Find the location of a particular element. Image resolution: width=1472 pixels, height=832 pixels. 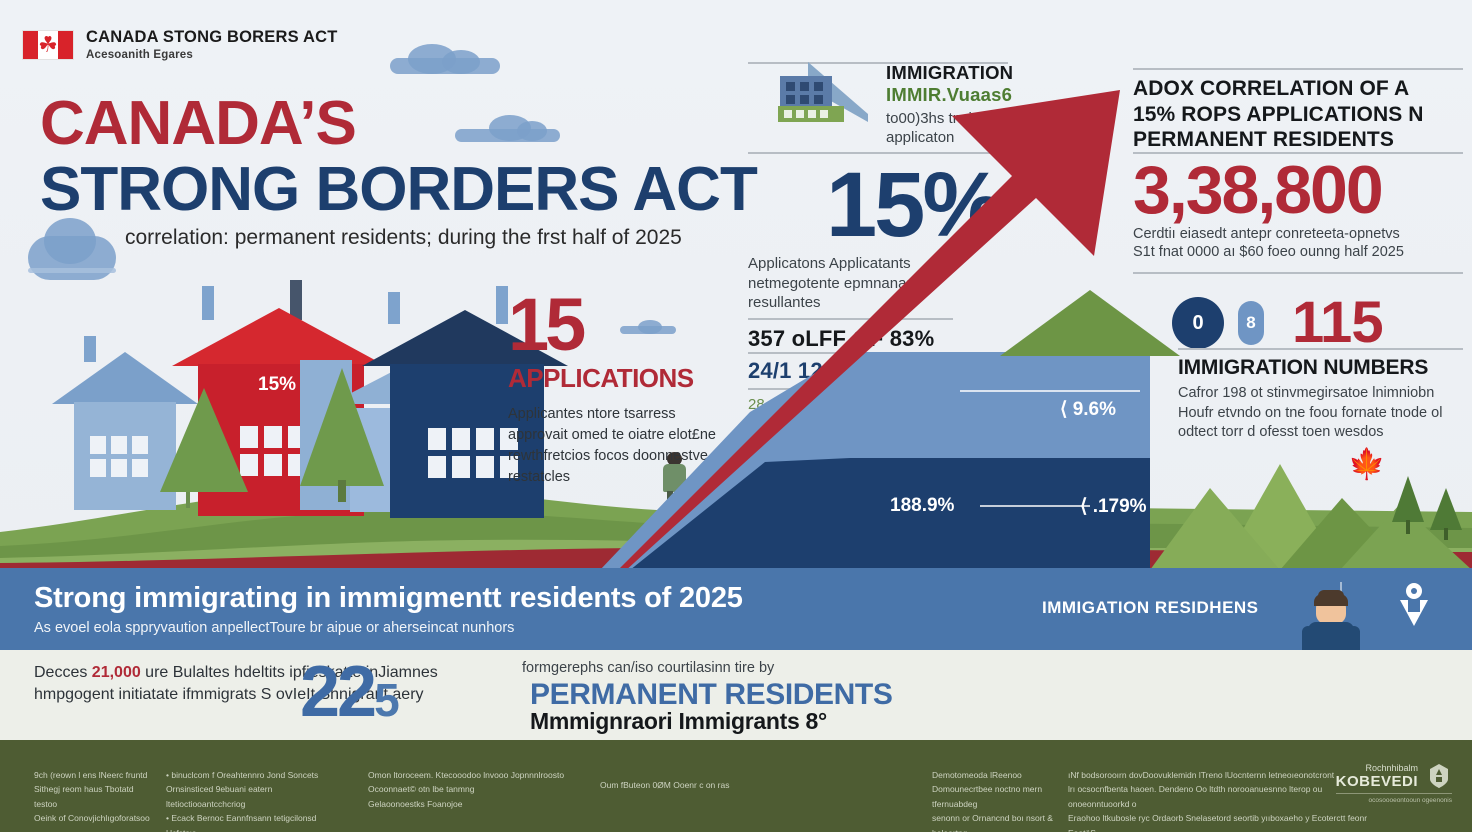

chart-rule-lower is located at coordinates (1035, 506).